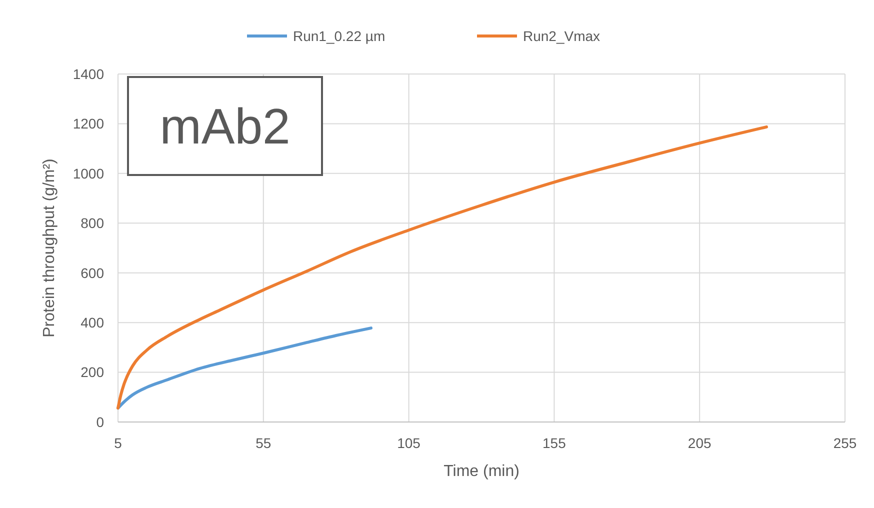  Describe the element at coordinates (118, 443) in the screenshot. I see `x-tick-label: 5` at that location.